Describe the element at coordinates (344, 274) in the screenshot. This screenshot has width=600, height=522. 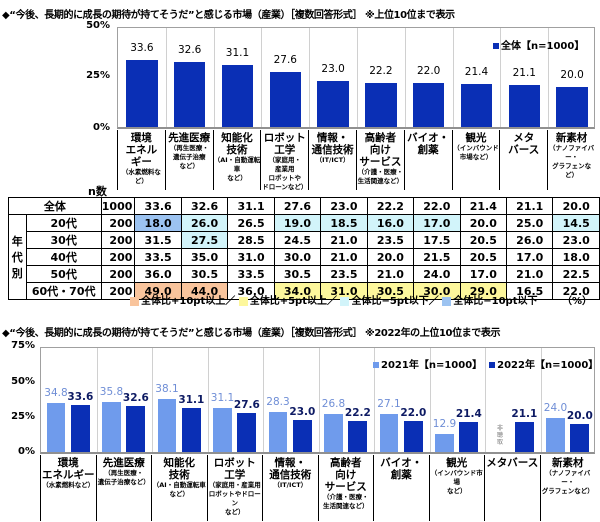
I see `table-cell: 23.5` at that location.